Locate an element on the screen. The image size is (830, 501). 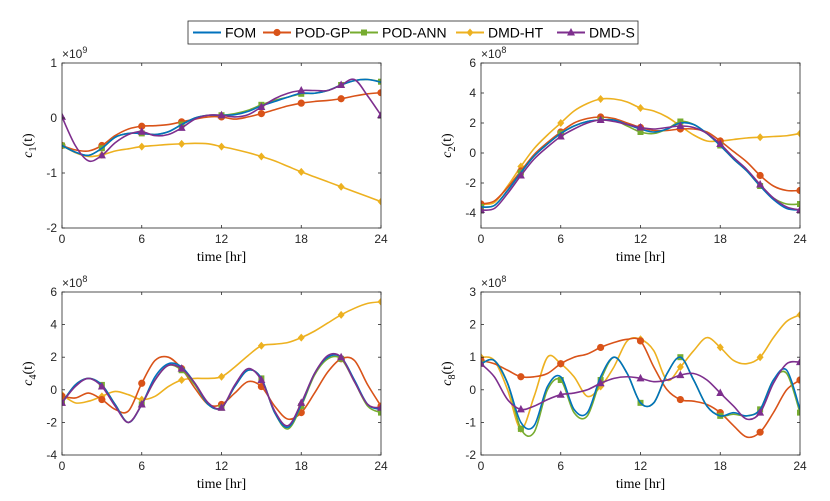
legend-label: DMD-S is located at coordinates (612, 33).